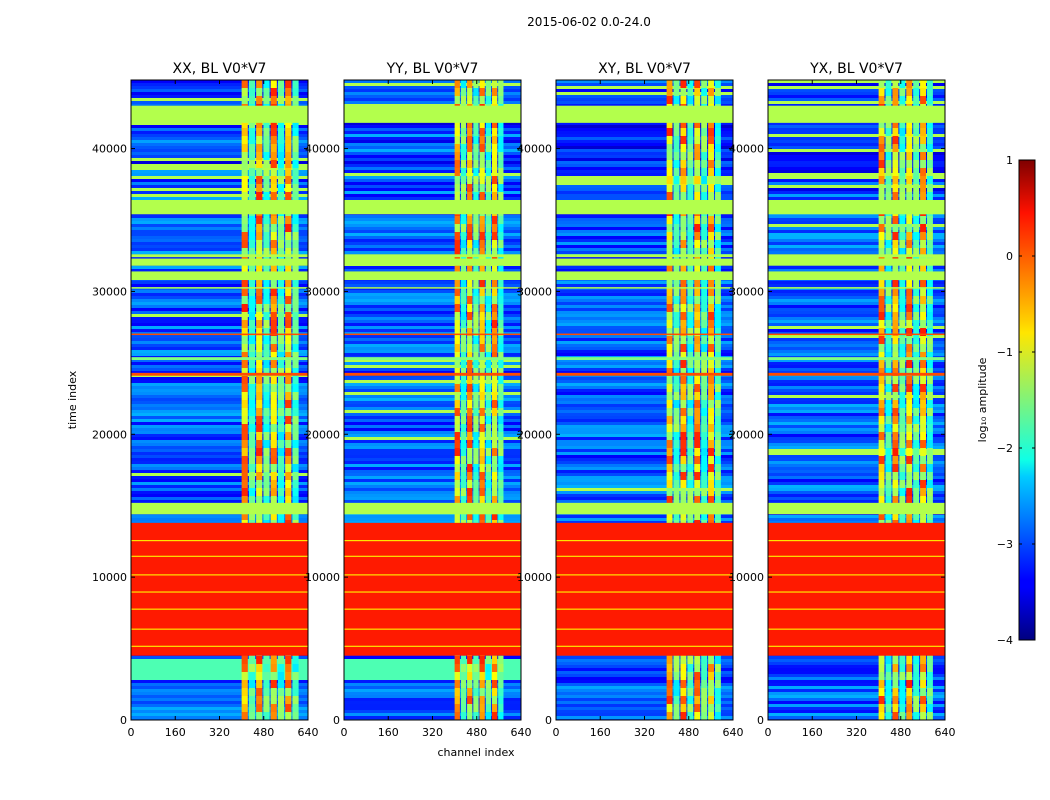  I want to click on heatmap-cells, so click(644, 400).